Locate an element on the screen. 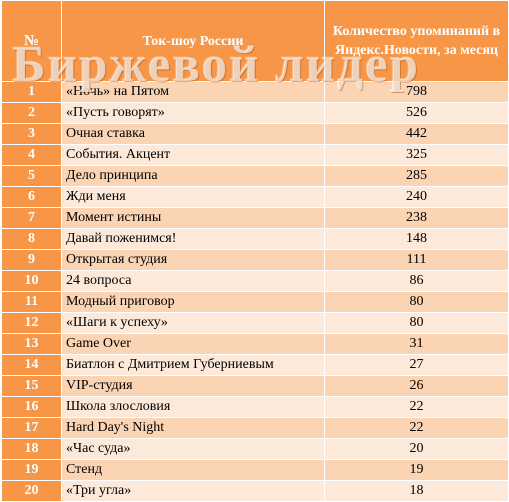  mention-count: 31 is located at coordinates (416, 344).